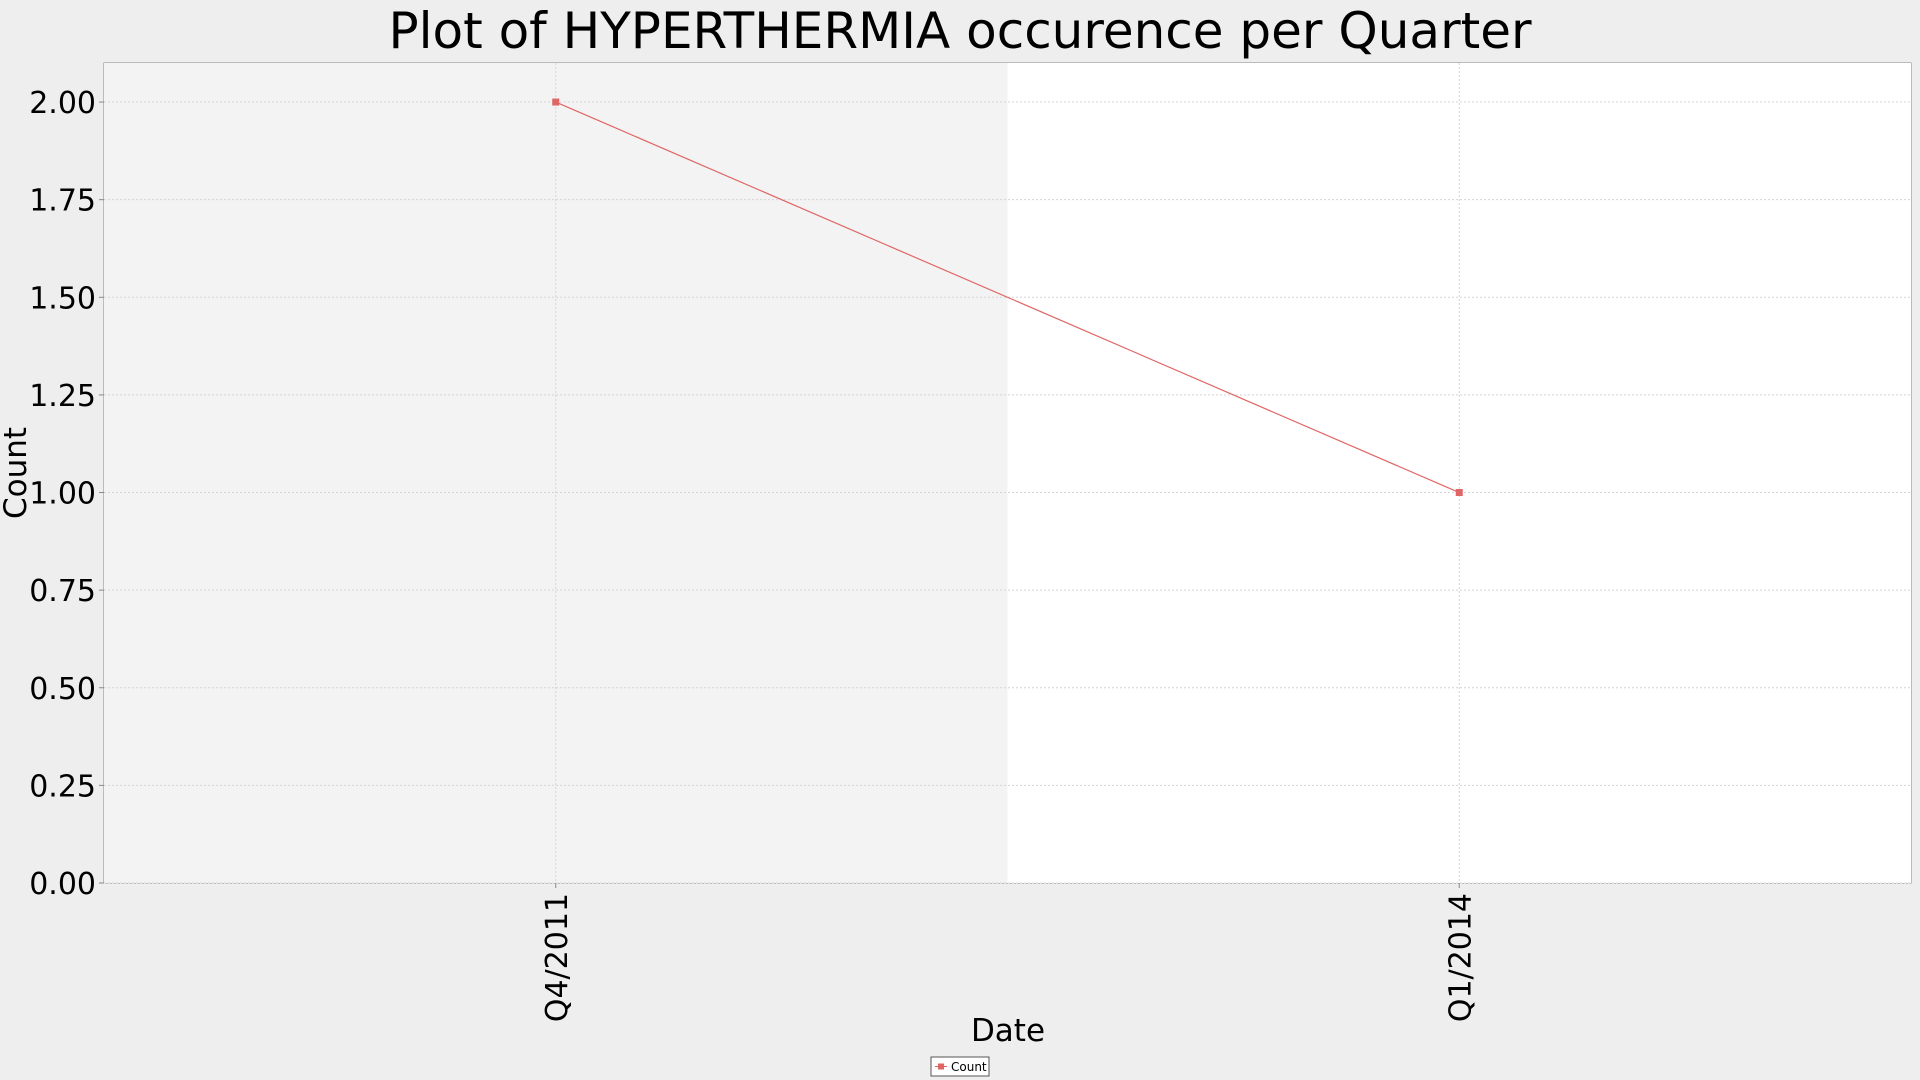 Image resolution: width=1920 pixels, height=1080 pixels. Describe the element at coordinates (17, 473) in the screenshot. I see `y-axis-label: Count` at that location.